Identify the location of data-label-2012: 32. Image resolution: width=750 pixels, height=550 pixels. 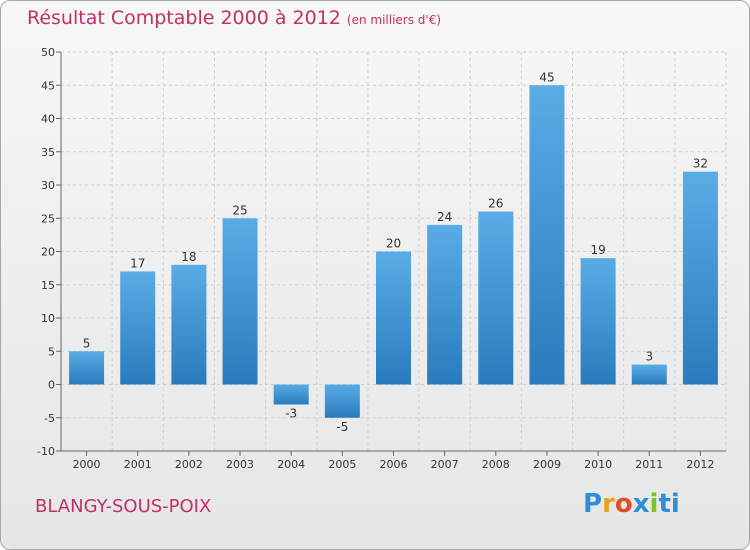
(700, 164).